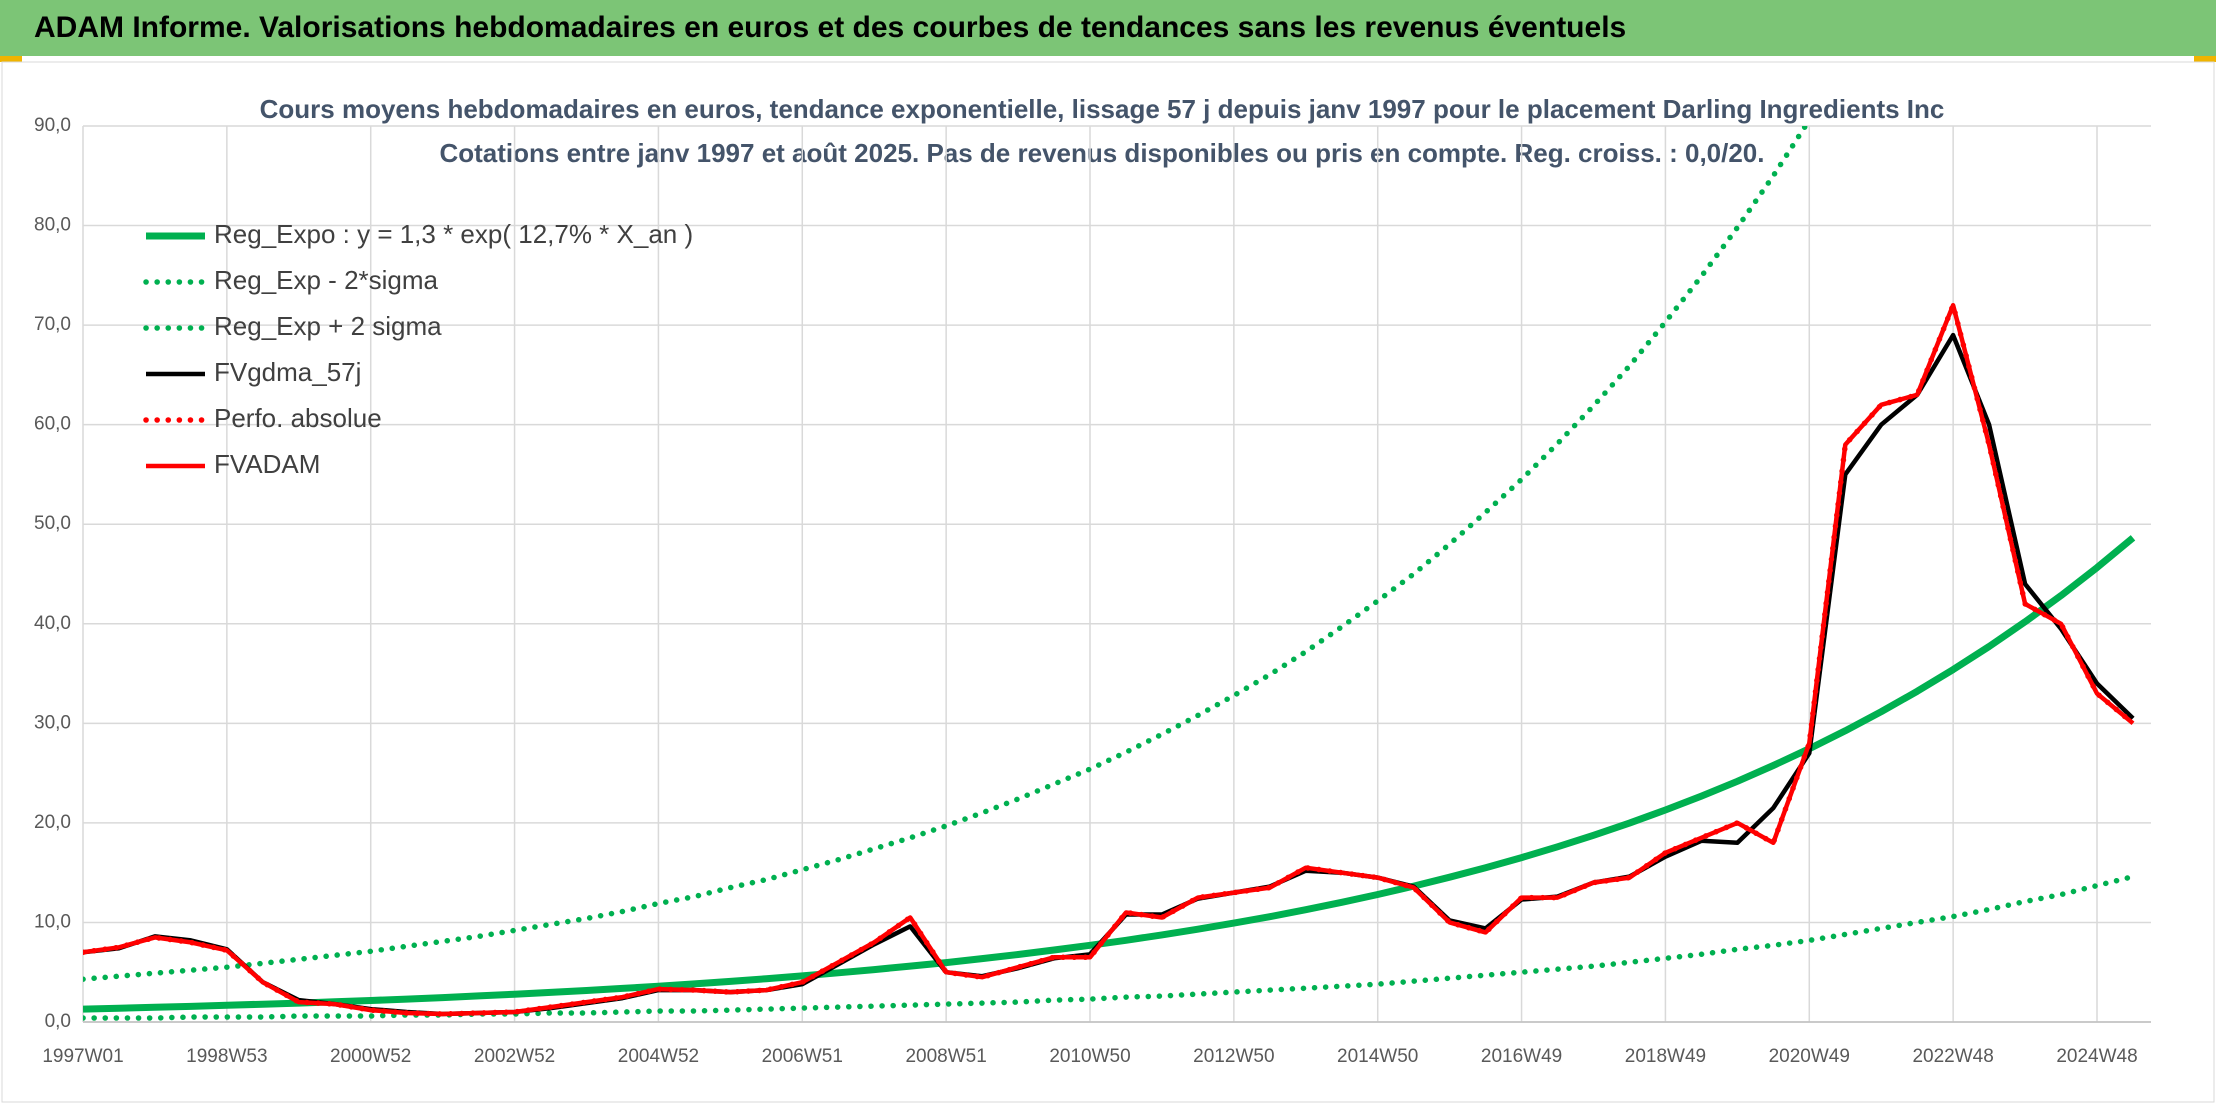 Image resolution: width=2216 pixels, height=1106 pixels. I want to click on y-tick-label: 70,0, so click(52, 324).